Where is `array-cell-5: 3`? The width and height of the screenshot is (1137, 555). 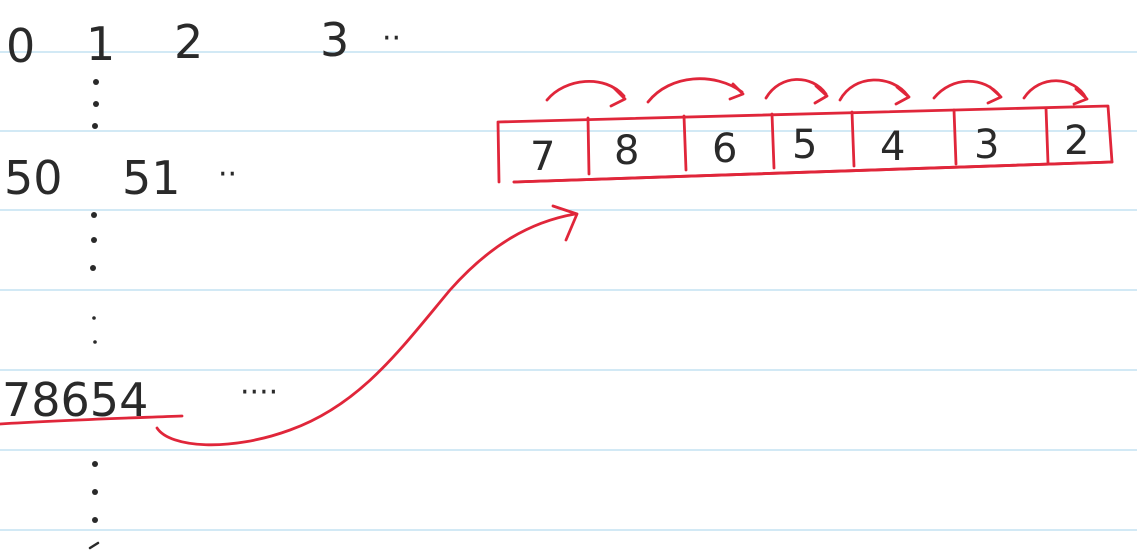
array-cell-5: 3 is located at coordinates (986, 145).